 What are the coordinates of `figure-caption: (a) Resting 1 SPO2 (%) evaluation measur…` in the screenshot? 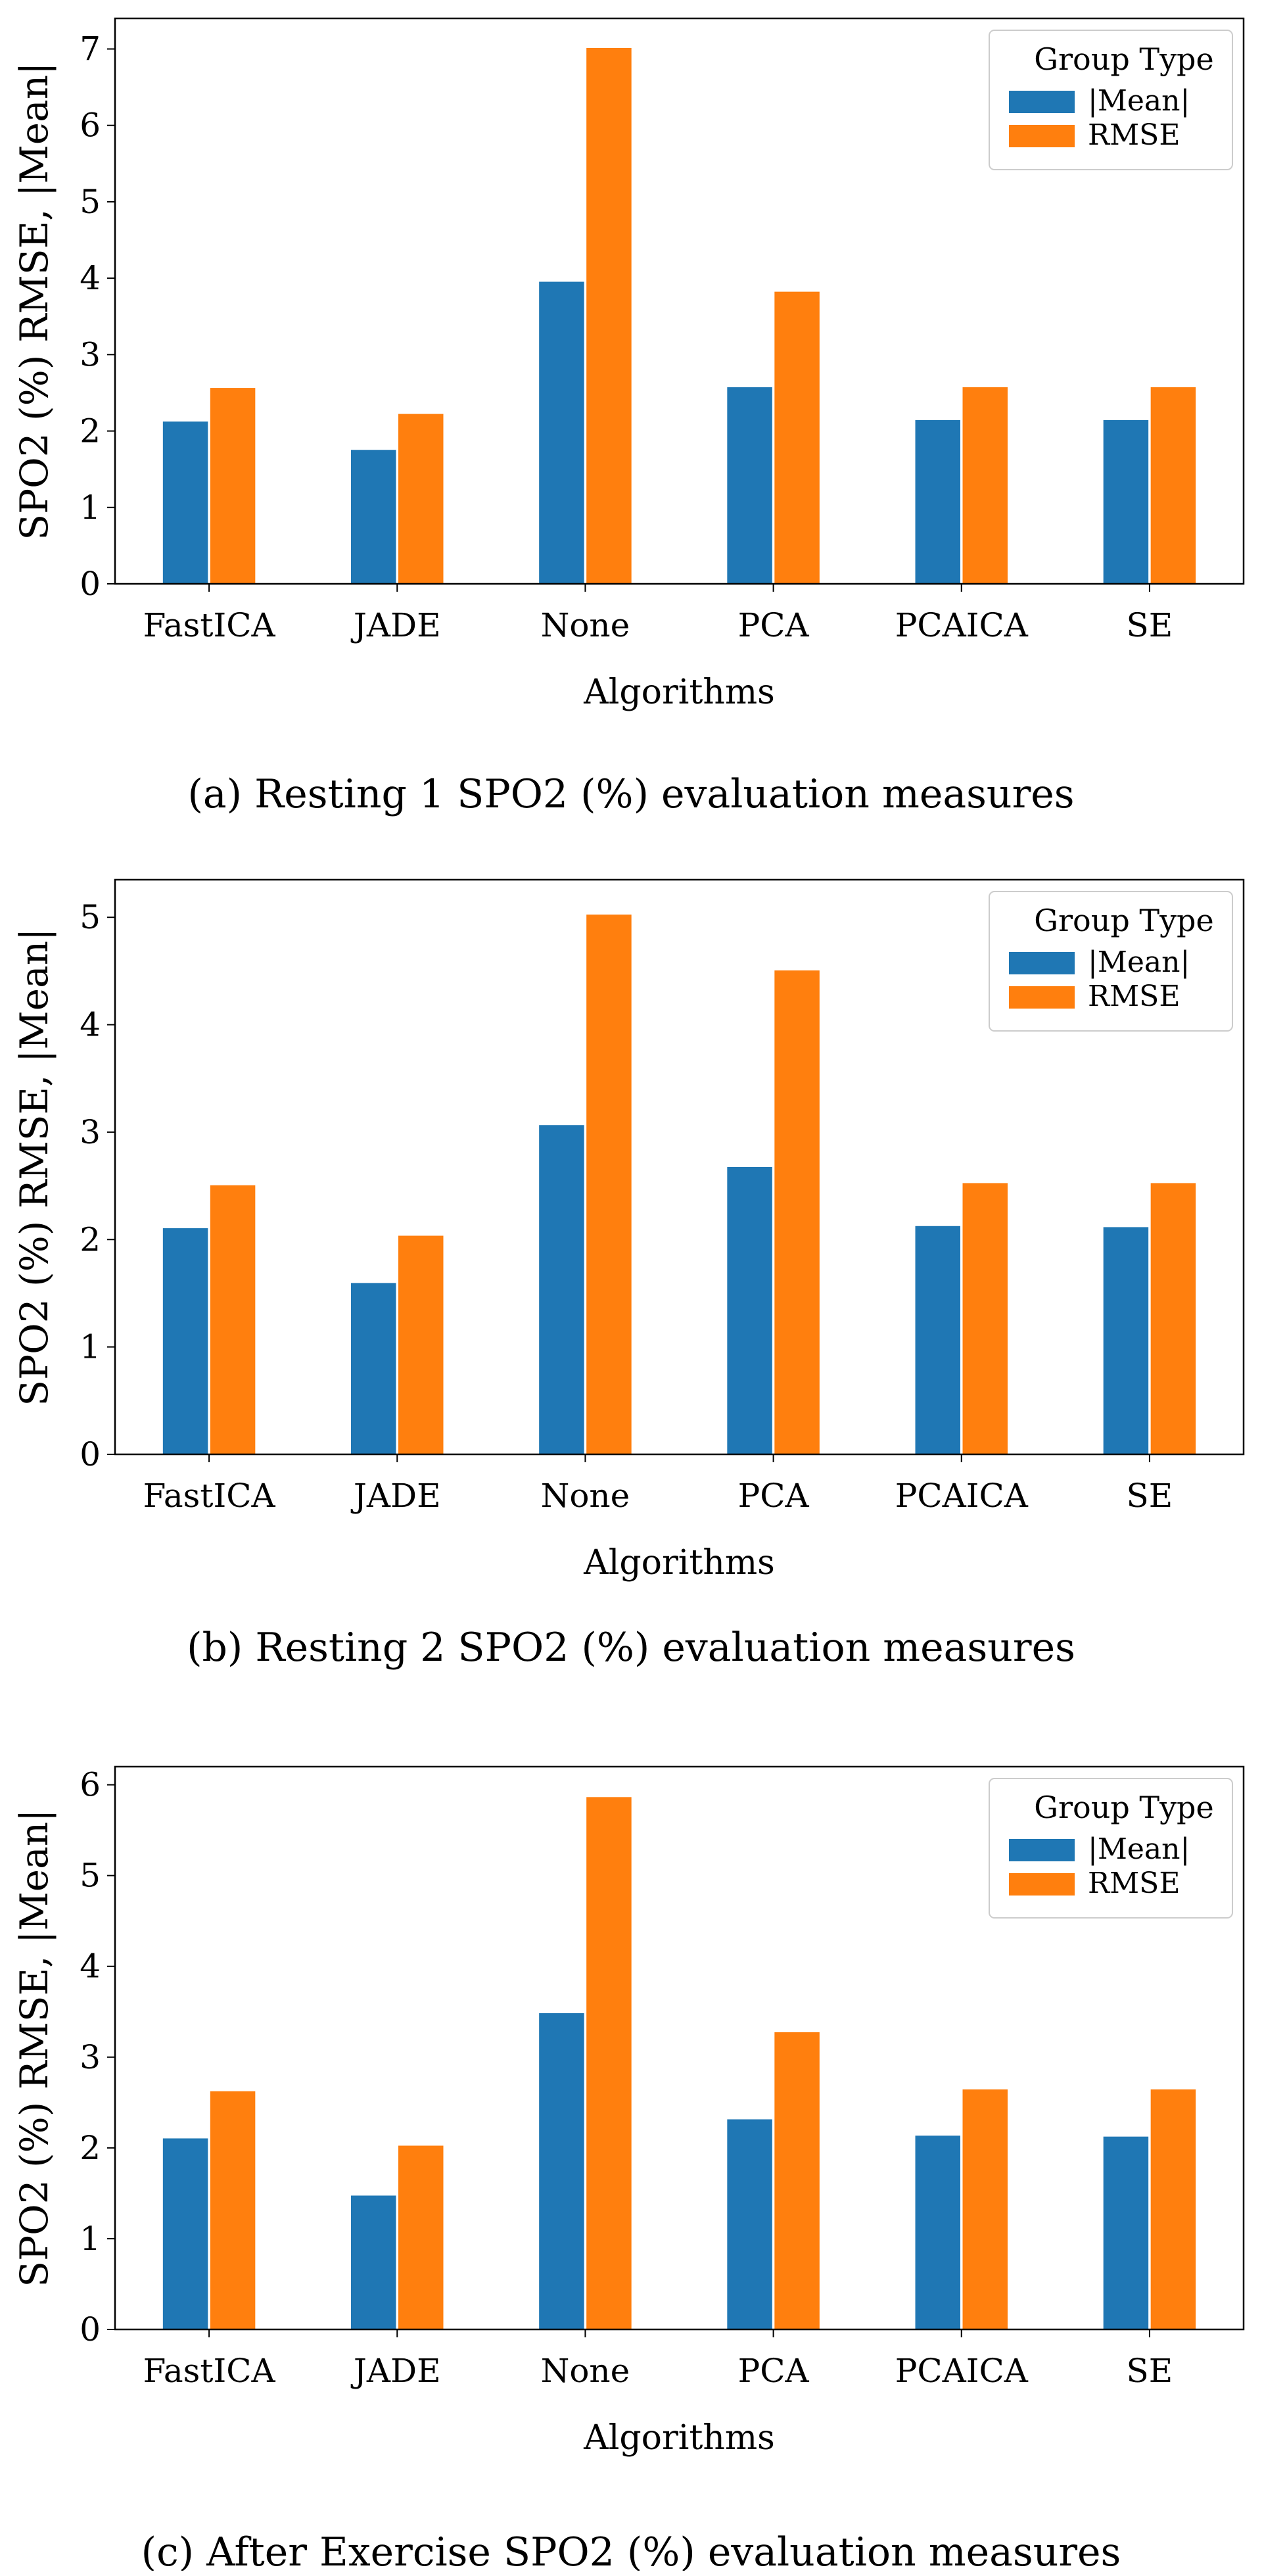 It's located at (631, 794).